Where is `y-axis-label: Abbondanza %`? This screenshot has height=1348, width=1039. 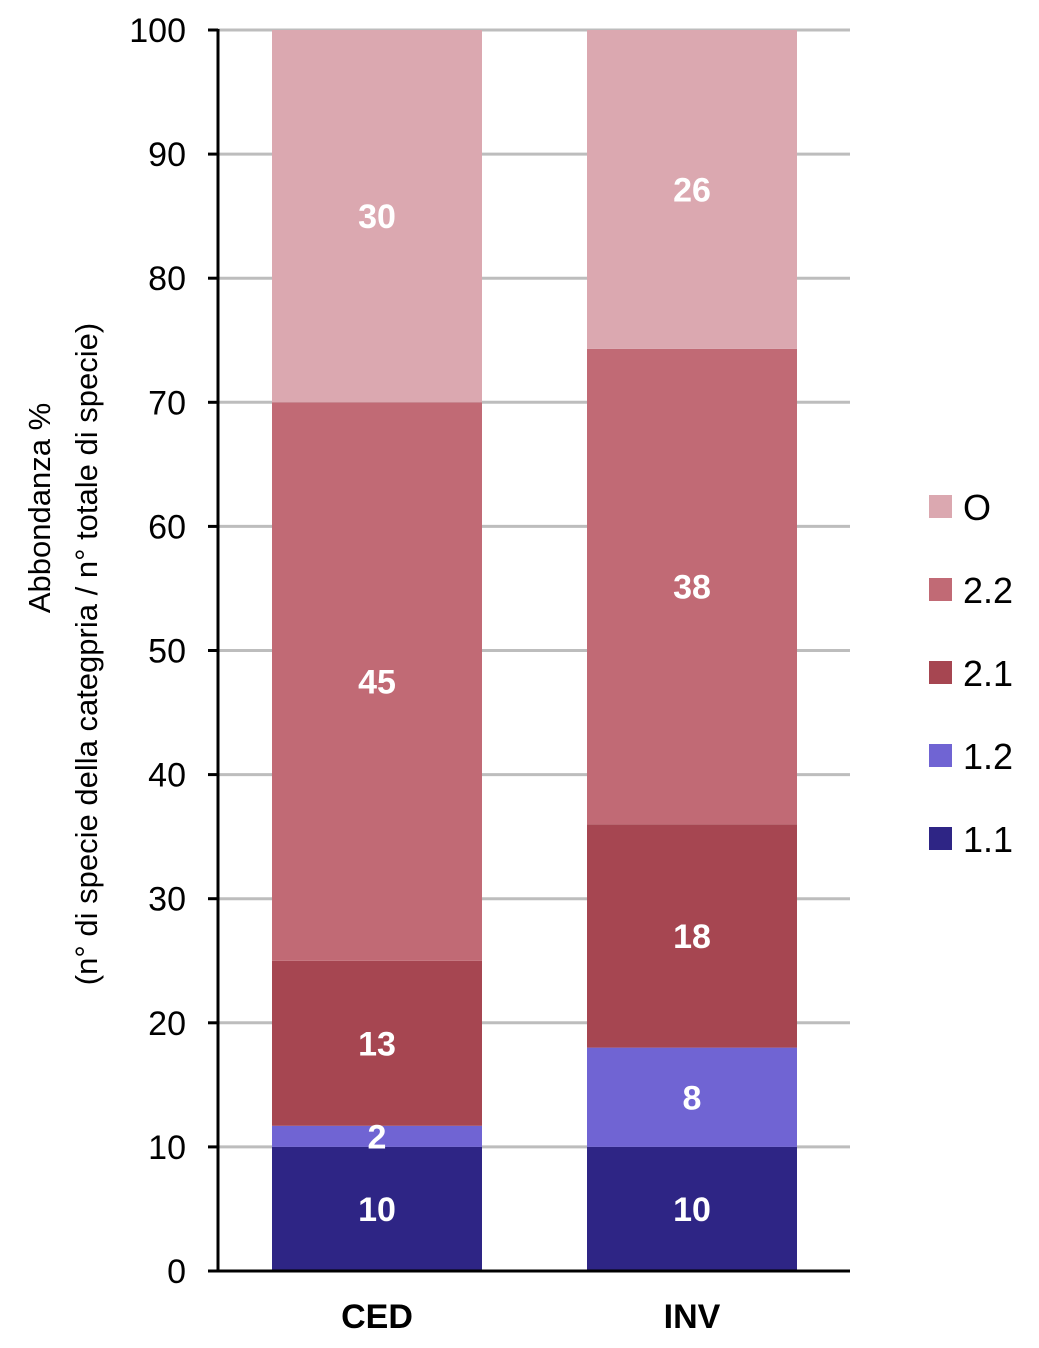
y-axis-label: Abbondanza % is located at coordinates (39, 508).